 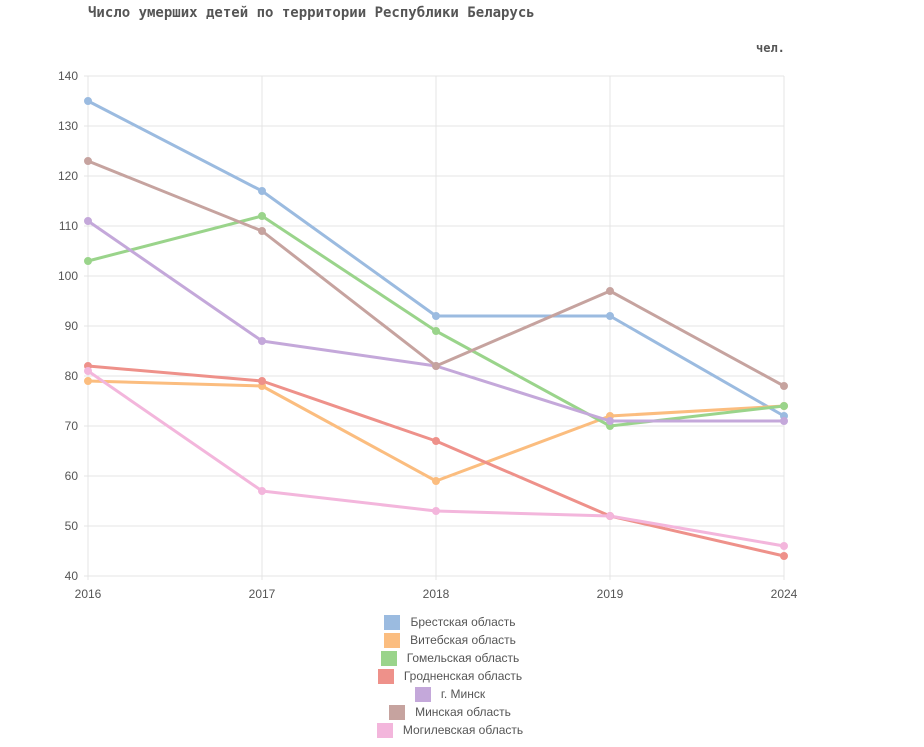 I want to click on y-tick-label: 70, so click(x=72, y=426).